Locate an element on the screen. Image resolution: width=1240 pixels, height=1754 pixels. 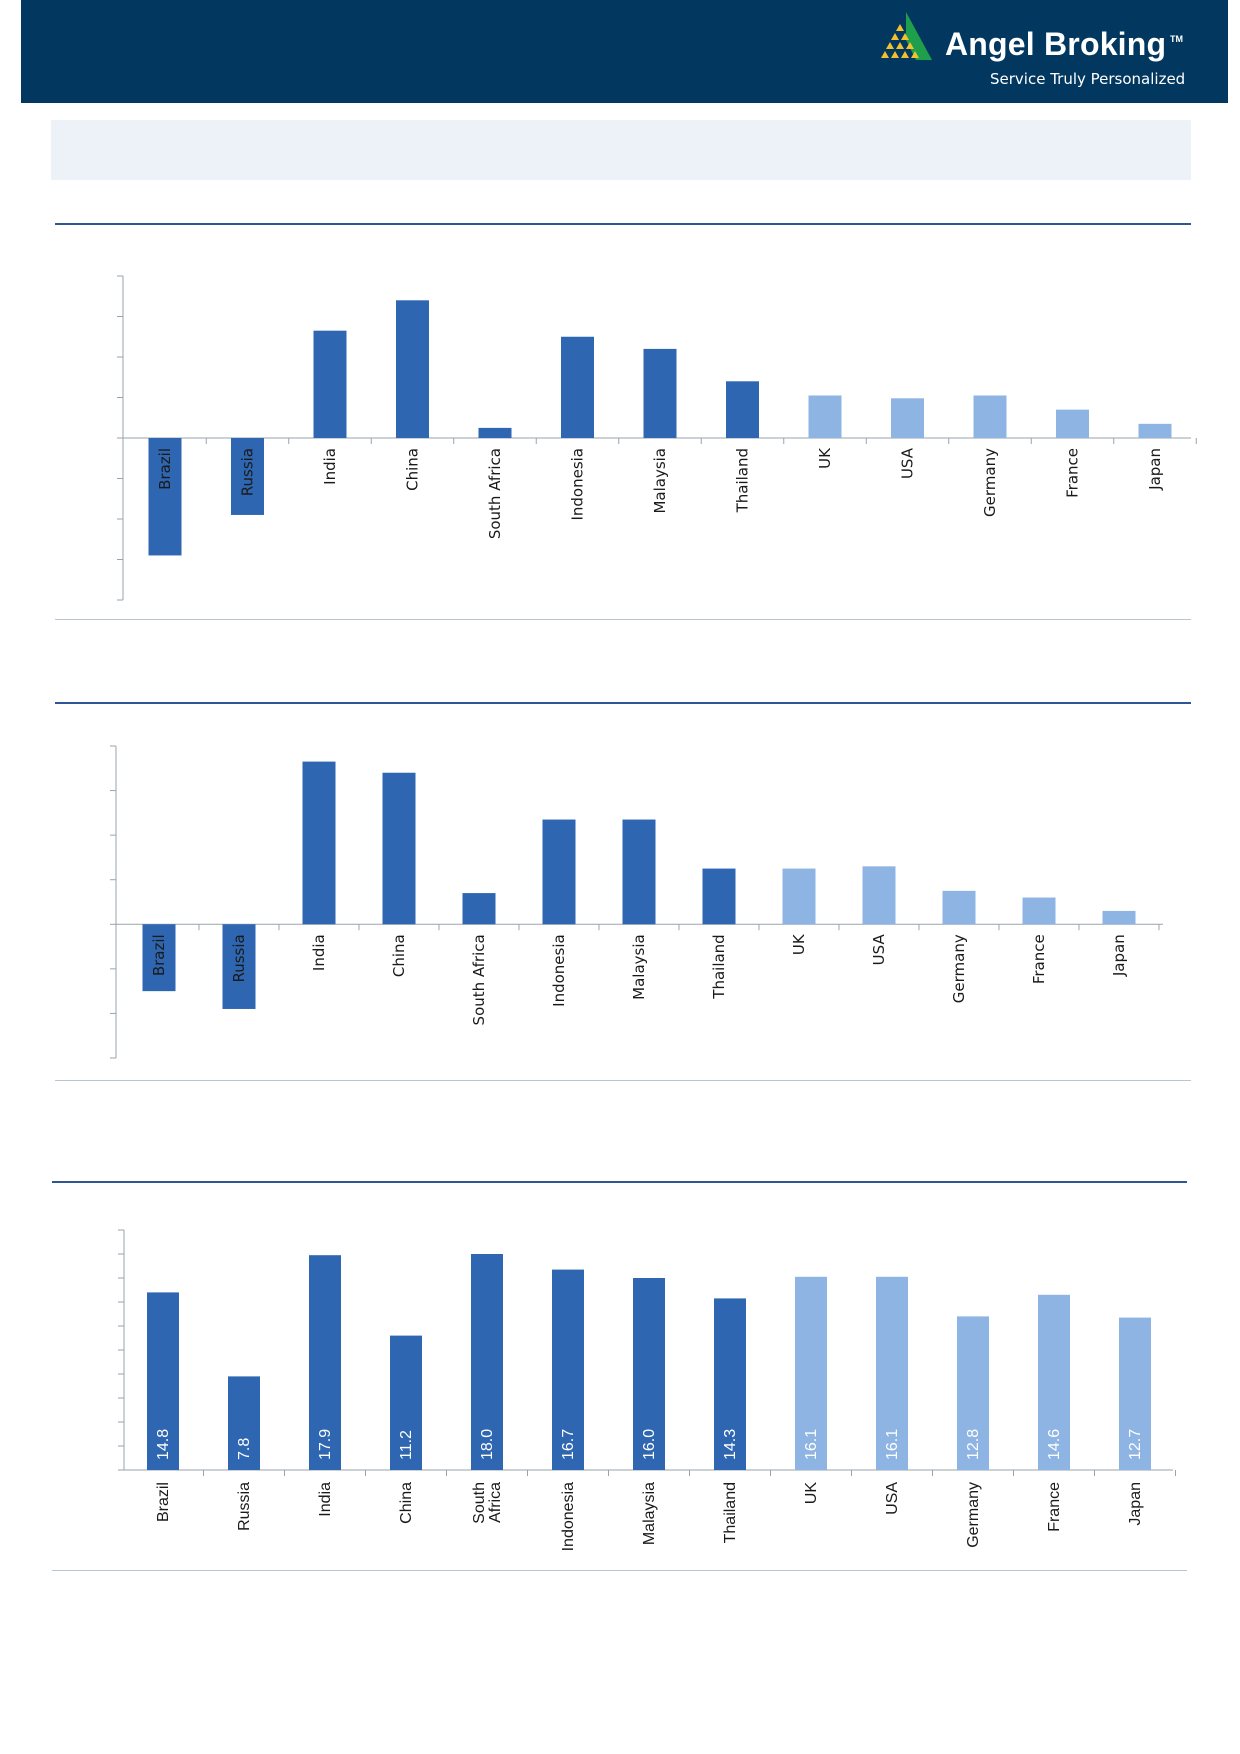
brand-name: Angel Broking is located at coordinates (1056, 44).